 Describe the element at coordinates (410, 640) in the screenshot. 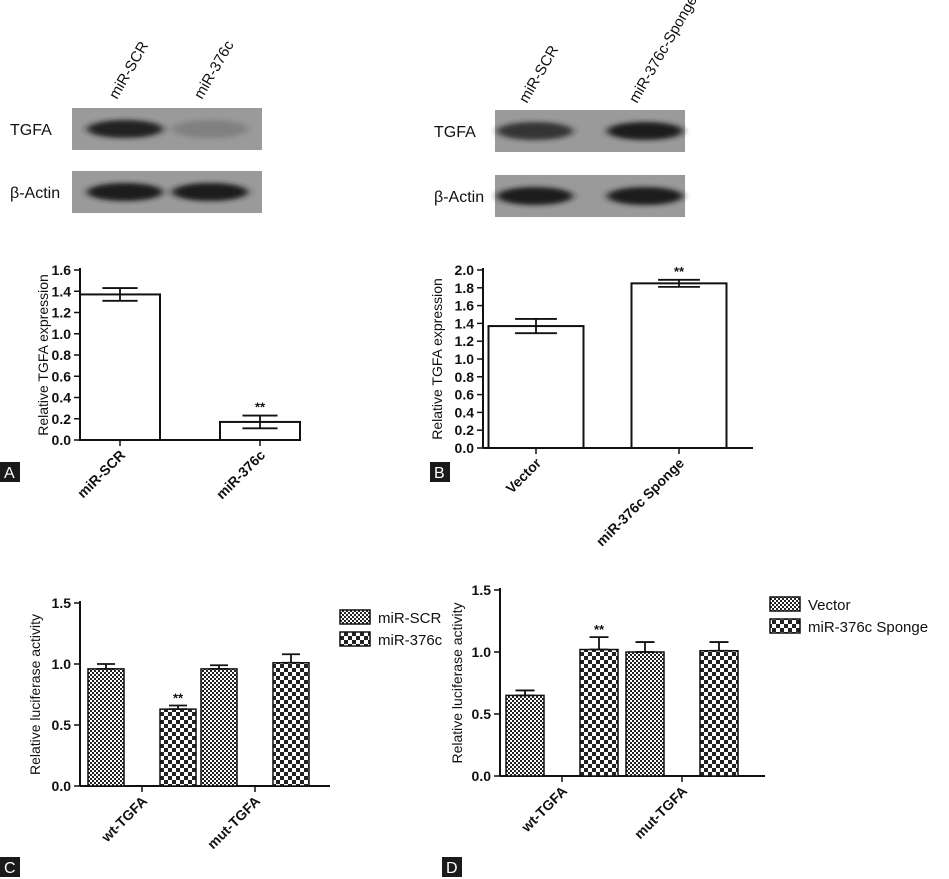

I see `legend-label: miR-376c` at that location.